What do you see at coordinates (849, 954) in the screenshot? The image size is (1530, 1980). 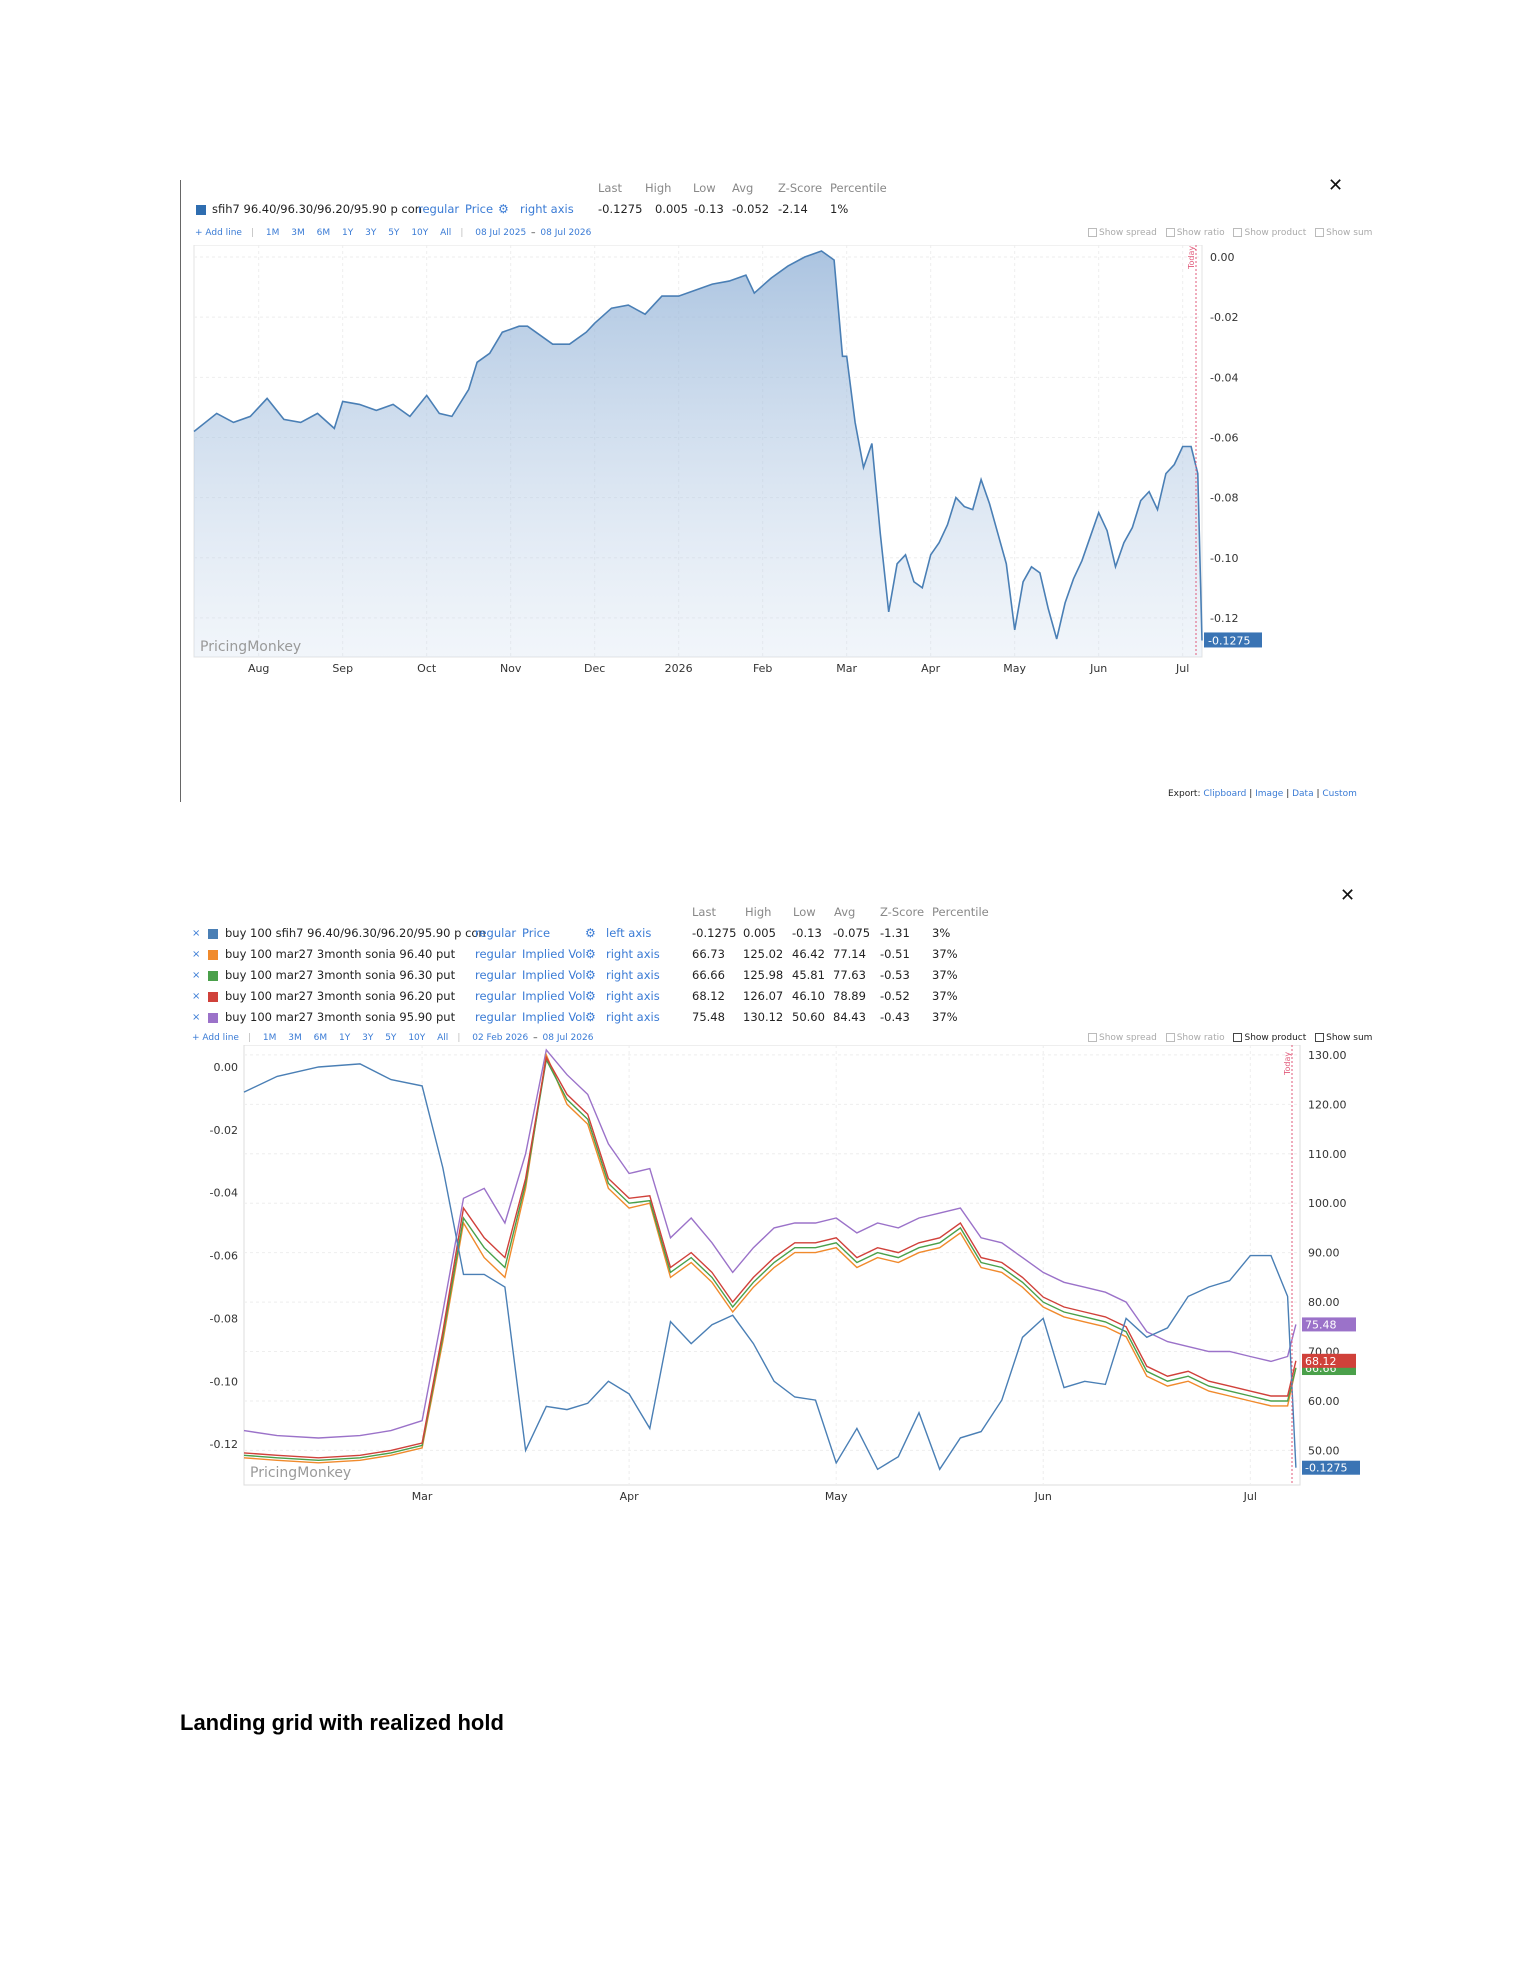 I see `stat-avg: 77.14` at bounding box center [849, 954].